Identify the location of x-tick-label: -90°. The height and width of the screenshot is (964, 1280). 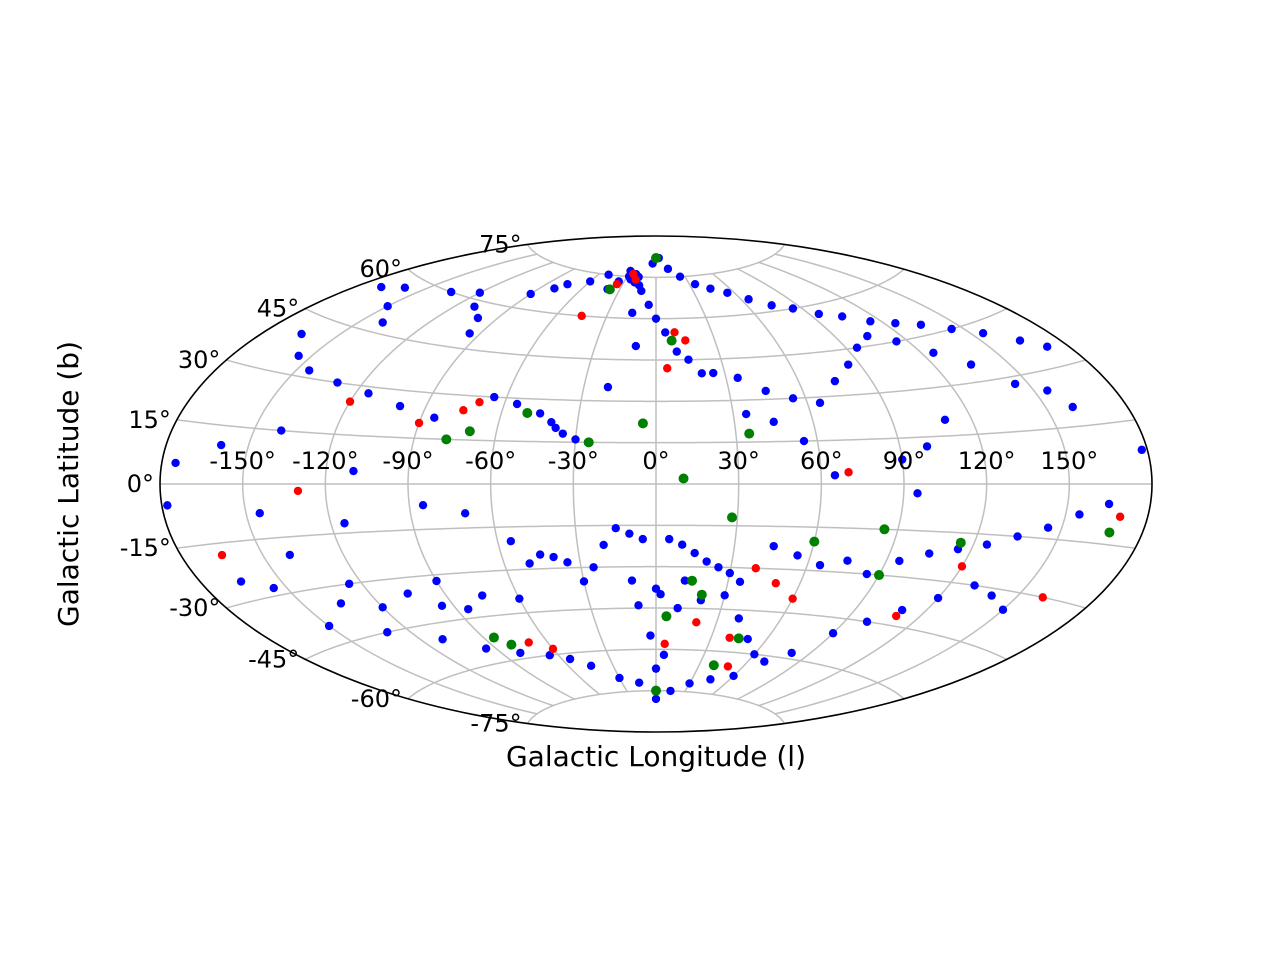
(407, 461).